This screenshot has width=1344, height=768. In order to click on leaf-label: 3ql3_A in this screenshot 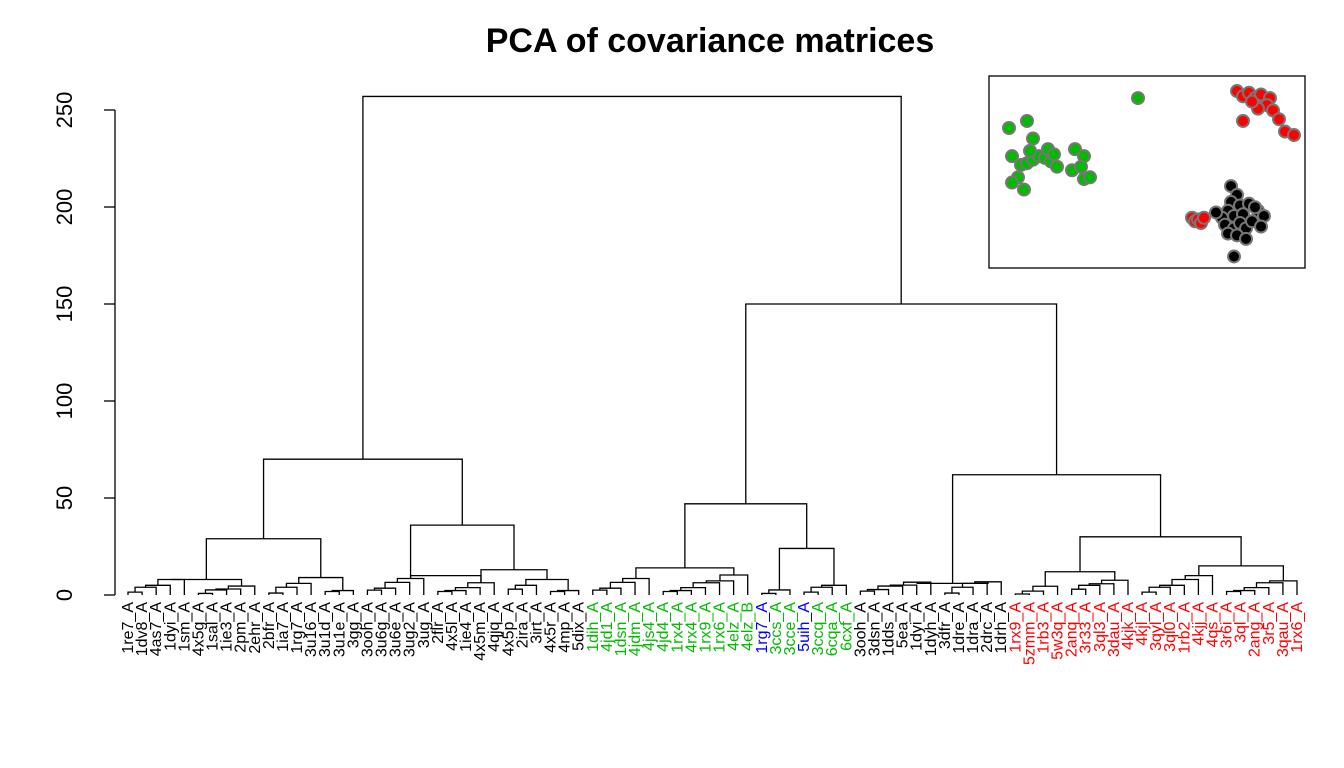, I will do `click(1100, 627)`.